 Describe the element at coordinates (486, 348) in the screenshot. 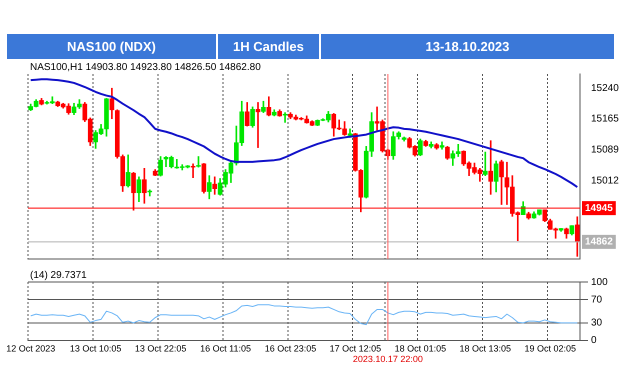

I see `x-tick-label: 18 Oct 13:05` at that location.